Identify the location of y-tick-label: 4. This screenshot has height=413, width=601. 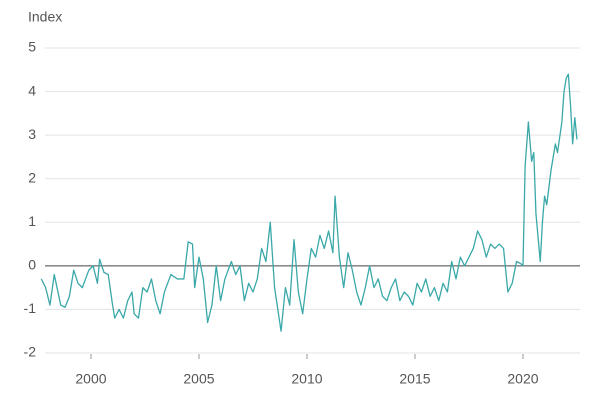
(32, 90).